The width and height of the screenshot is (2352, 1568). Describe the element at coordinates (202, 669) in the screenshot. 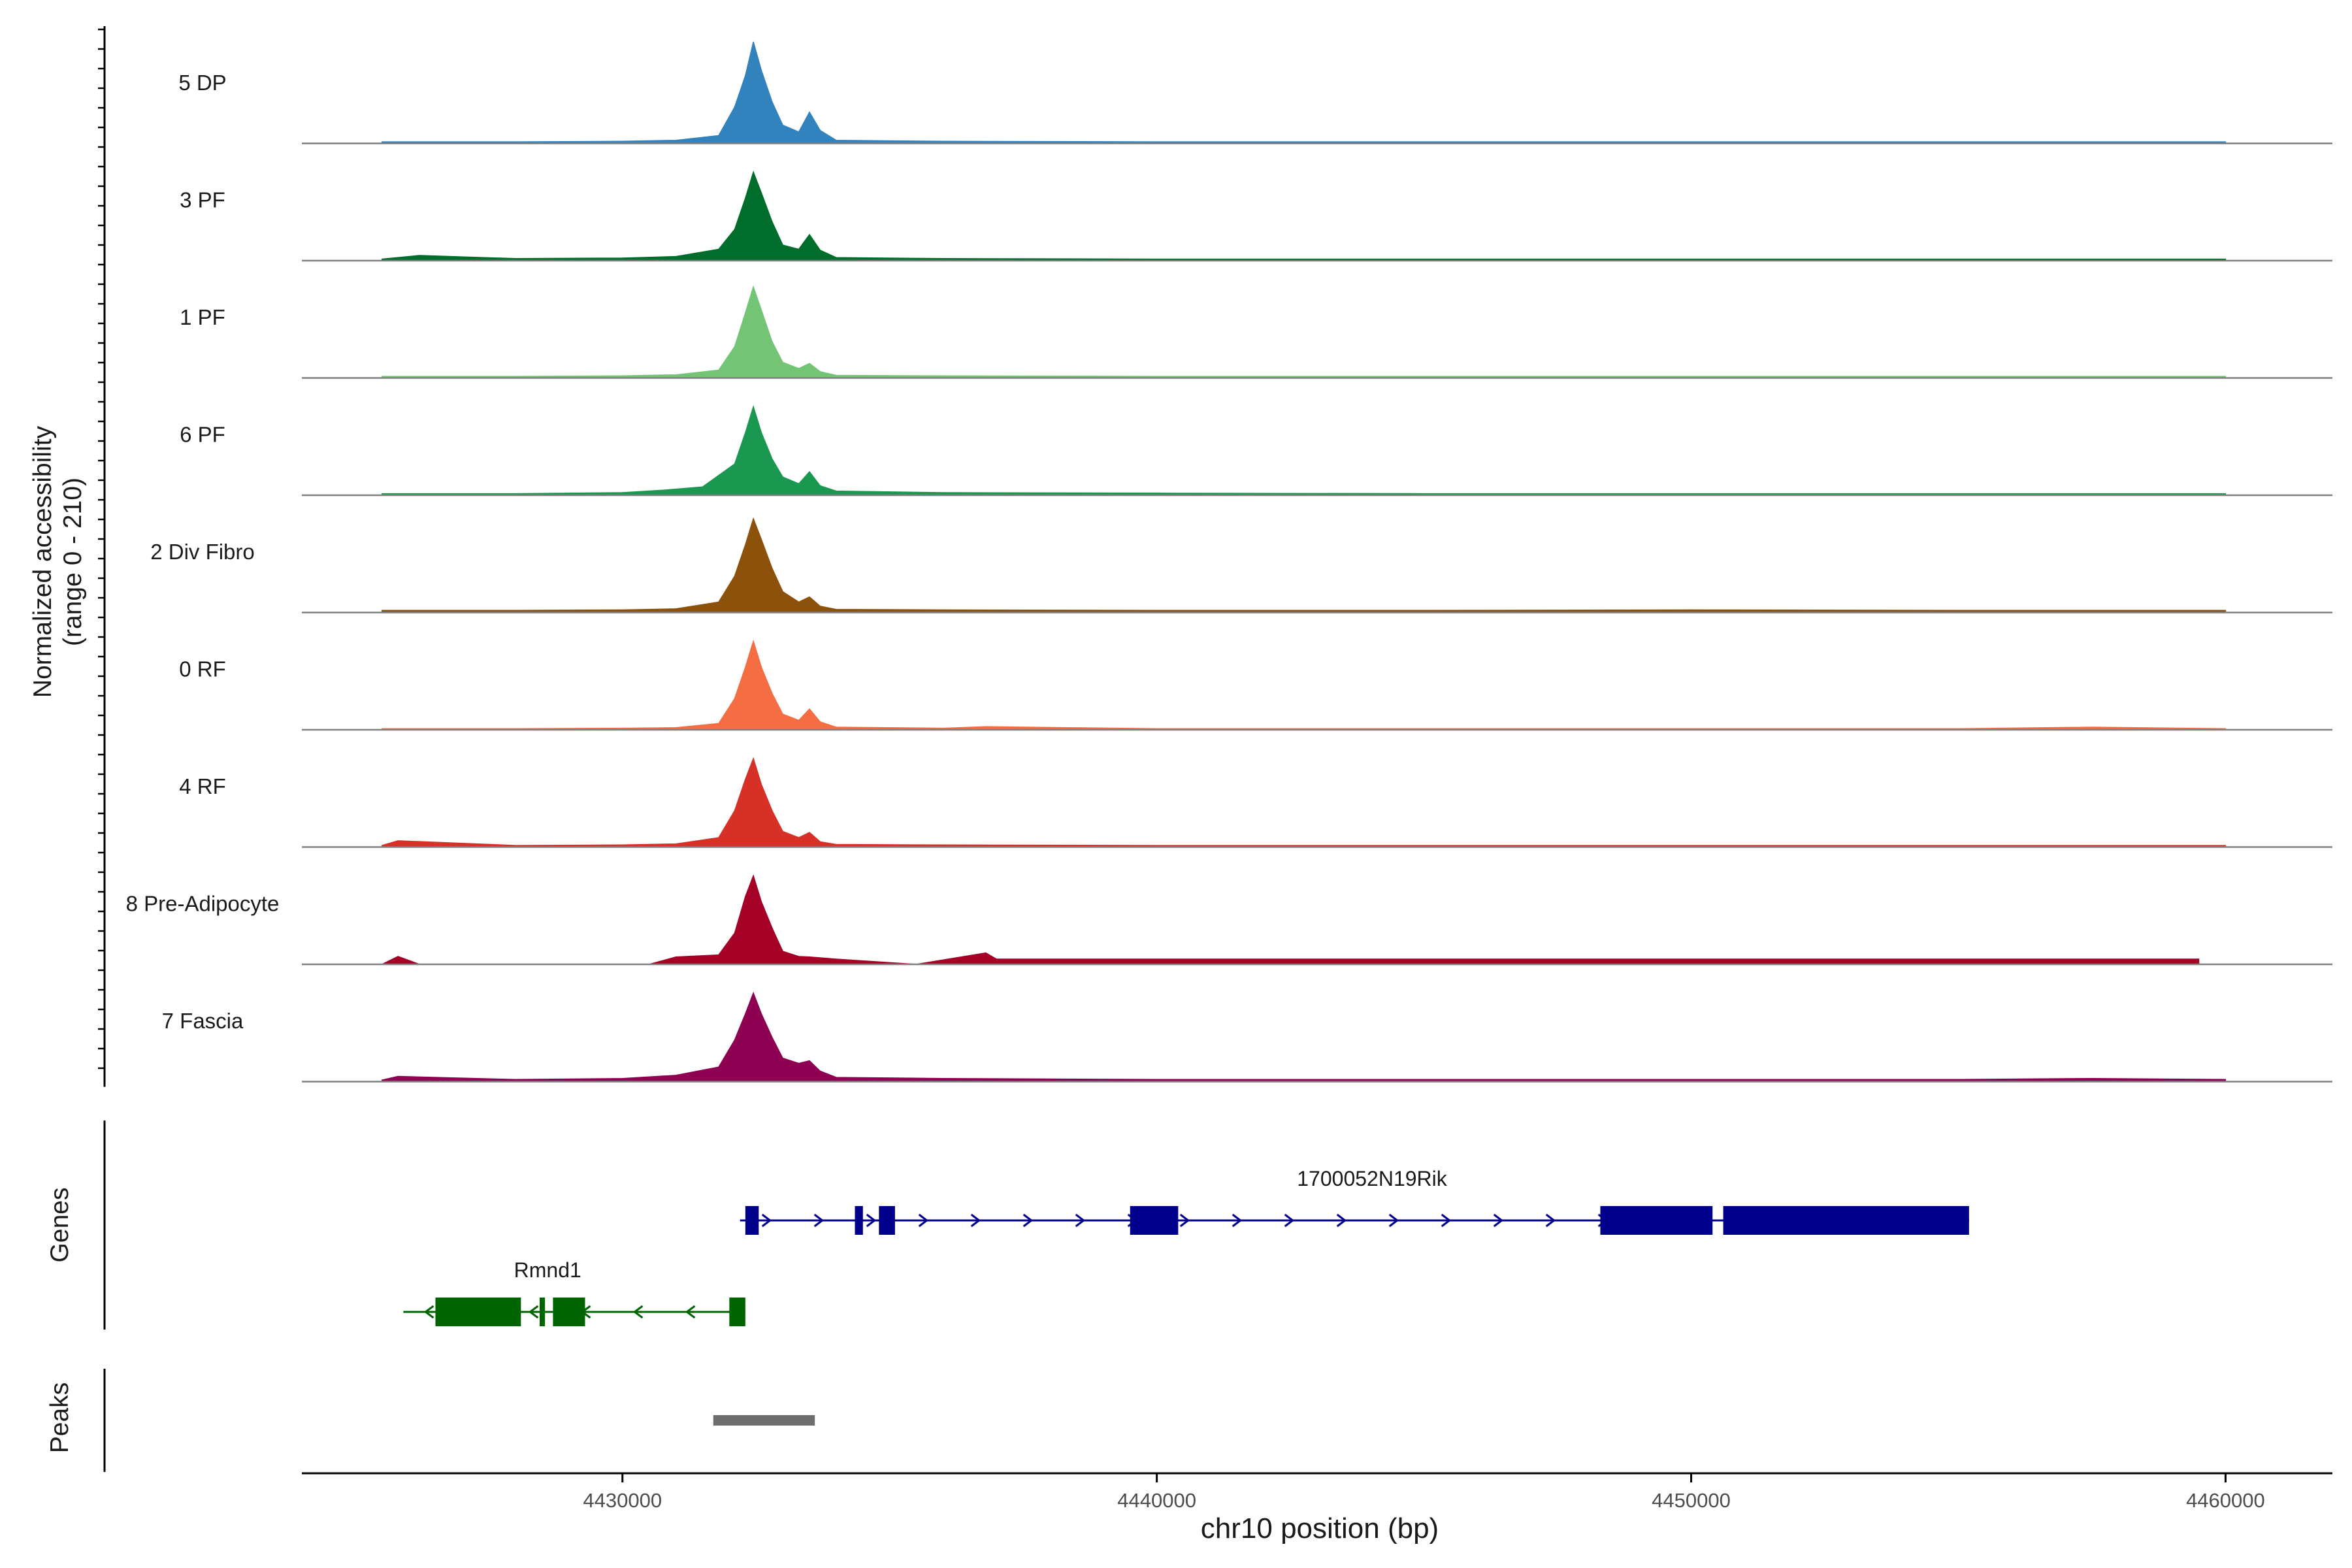

I see `track-label: 0 RF` at that location.